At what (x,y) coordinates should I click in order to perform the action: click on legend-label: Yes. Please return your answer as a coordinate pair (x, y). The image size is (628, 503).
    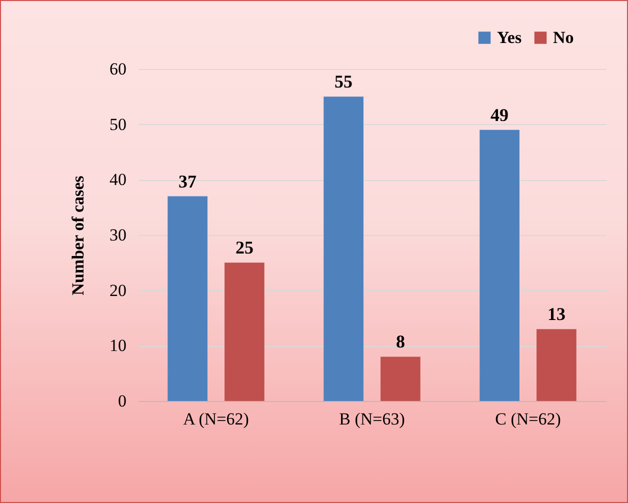
    Looking at the image, I should click on (509, 37).